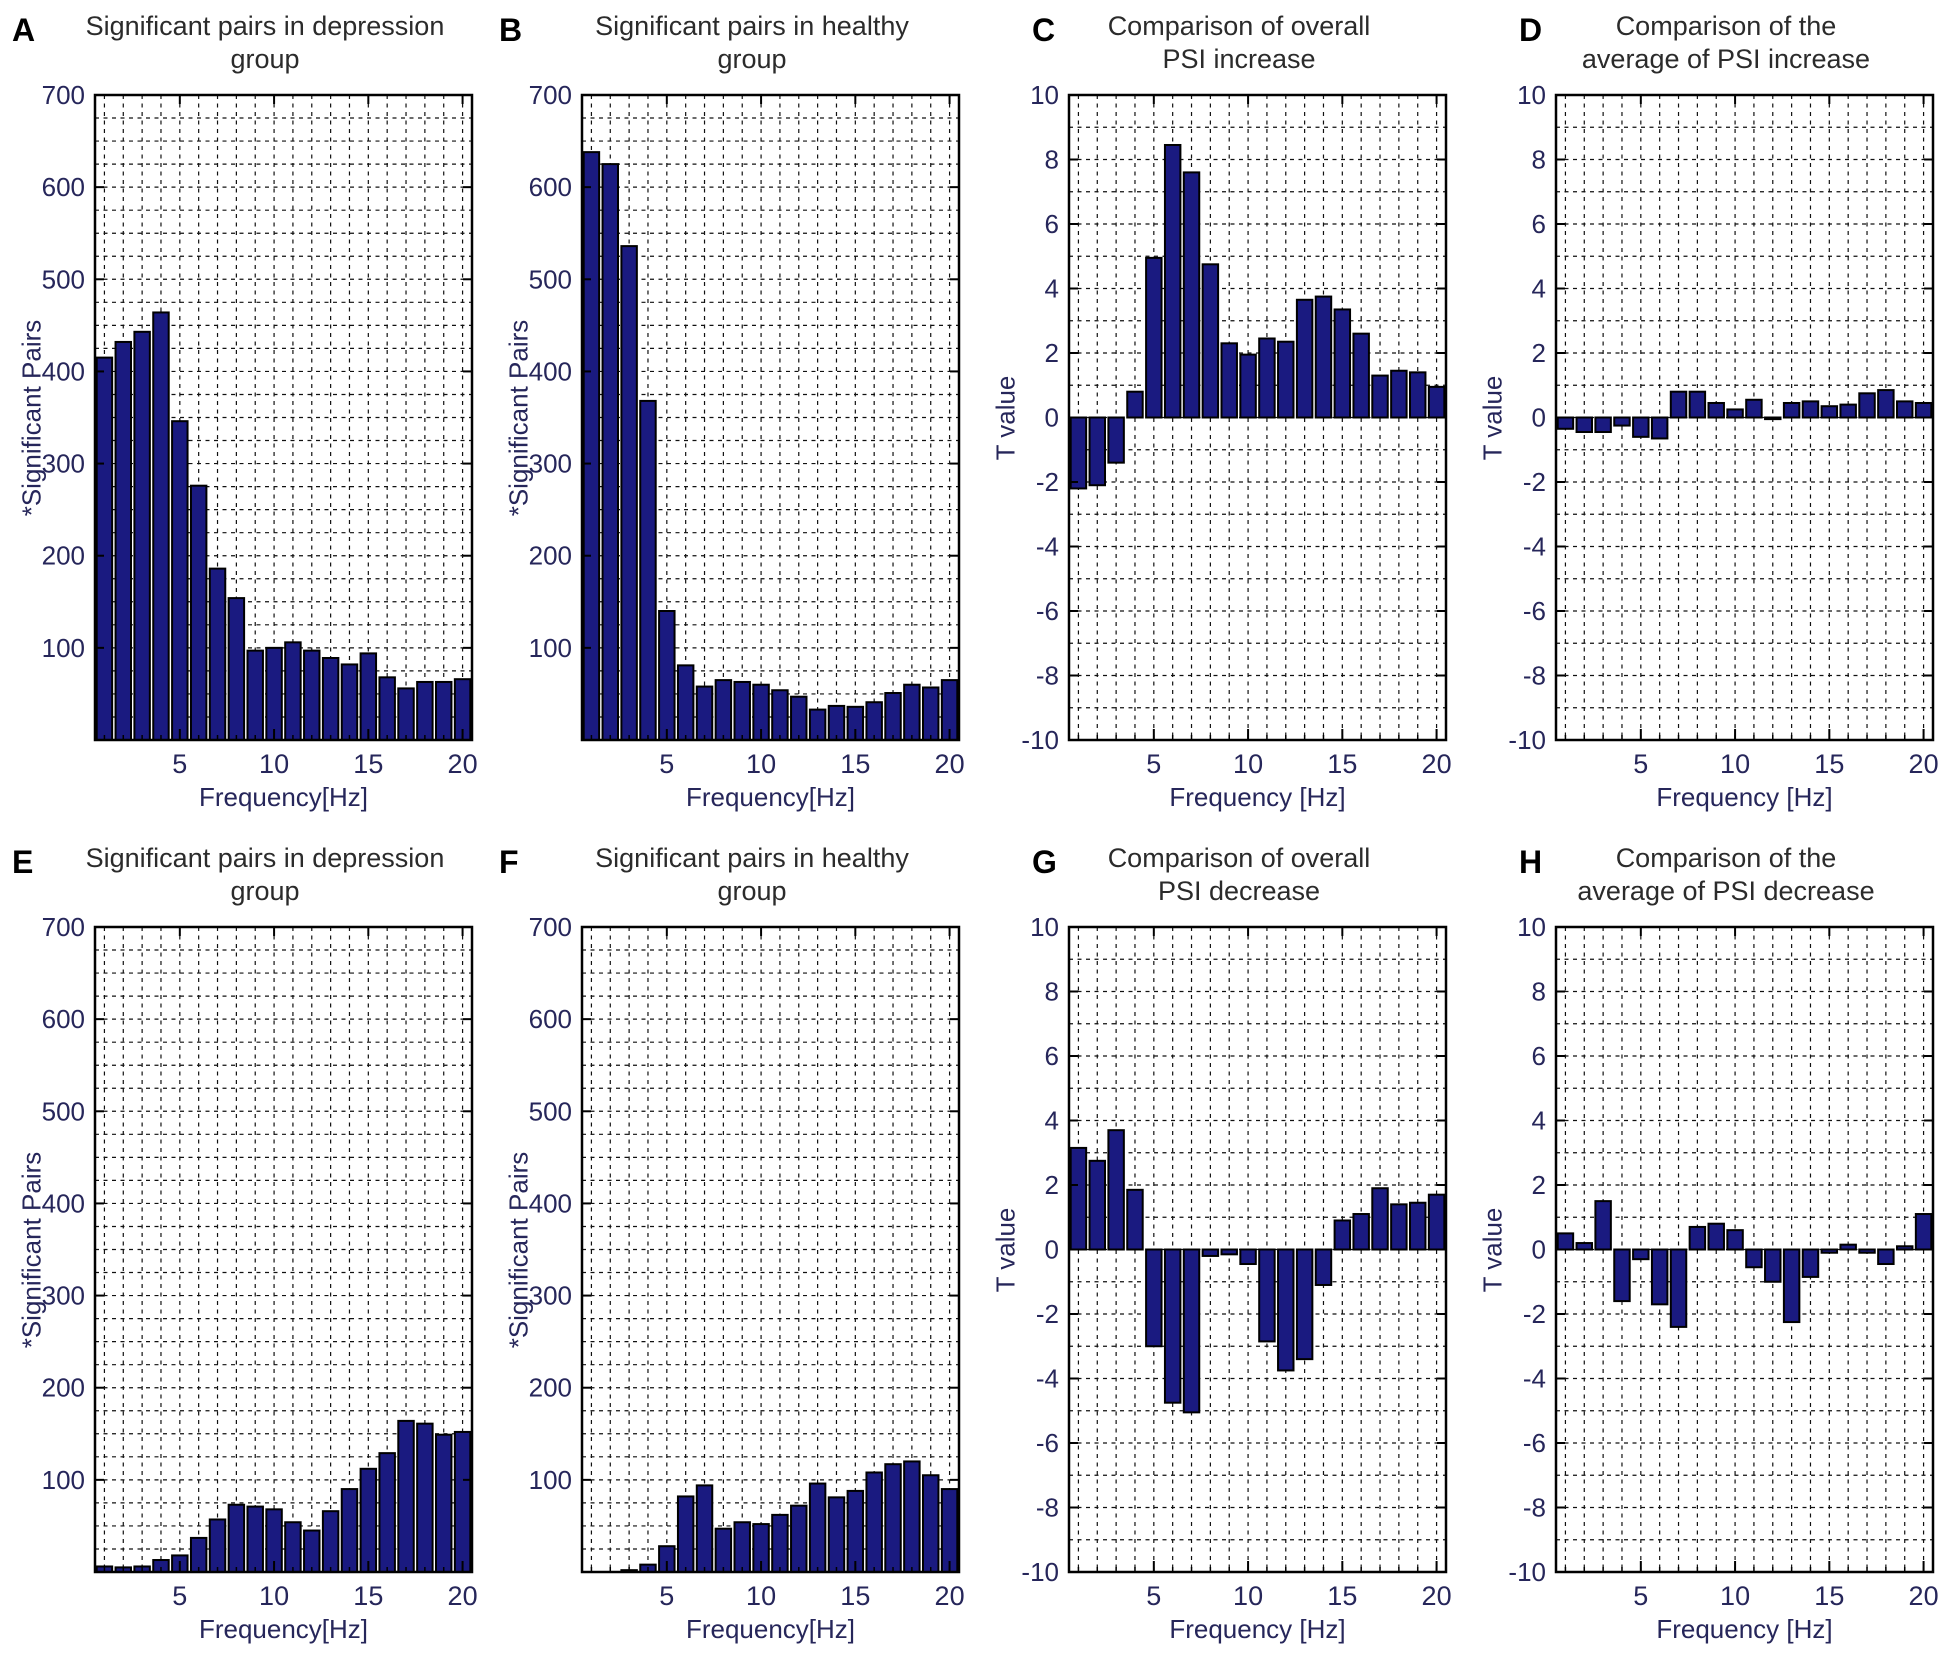 This screenshot has width=1949, height=1664. What do you see at coordinates (550, 279) in the screenshot?
I see `y-tick-label: 500` at bounding box center [550, 279].